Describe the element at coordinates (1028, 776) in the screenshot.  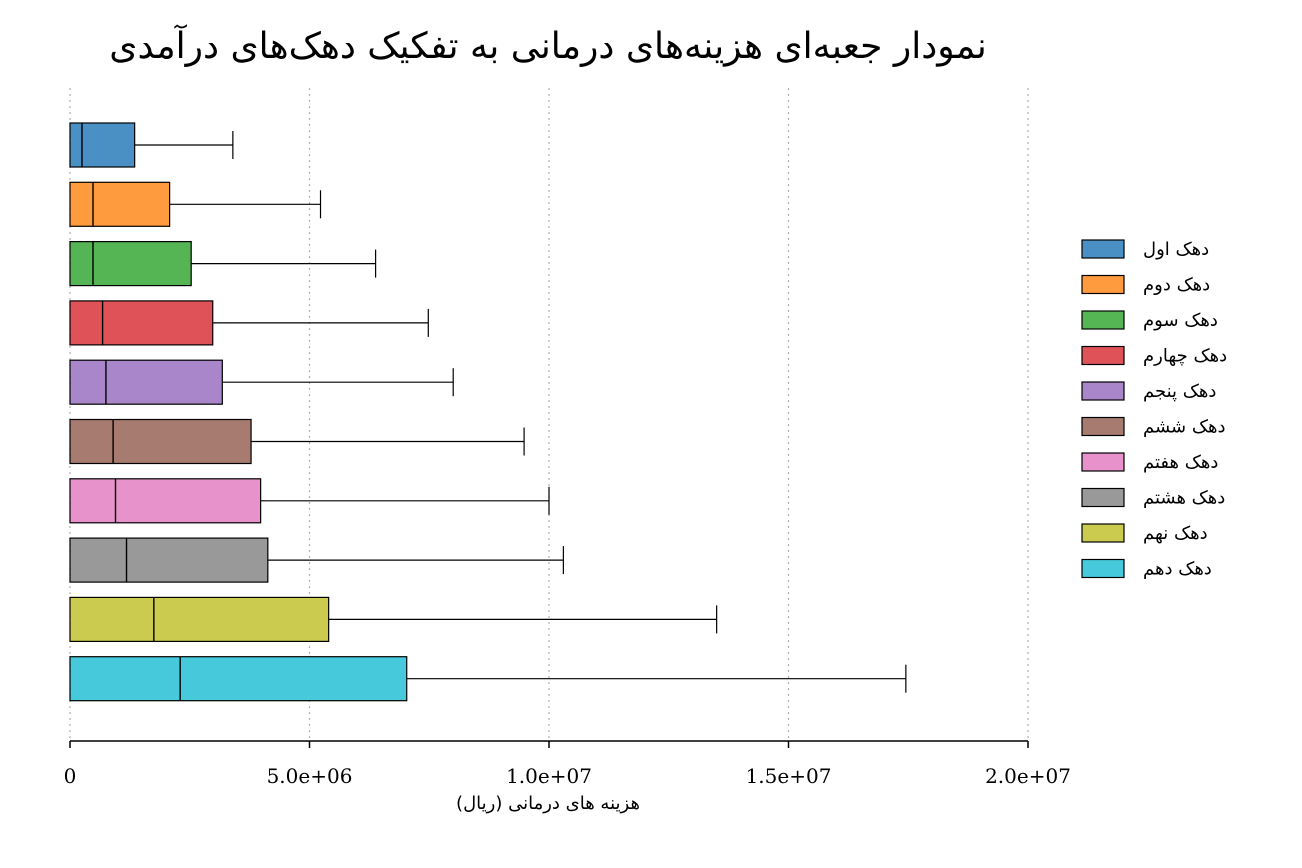
I see `x-tick-label: 2.0e+07` at that location.